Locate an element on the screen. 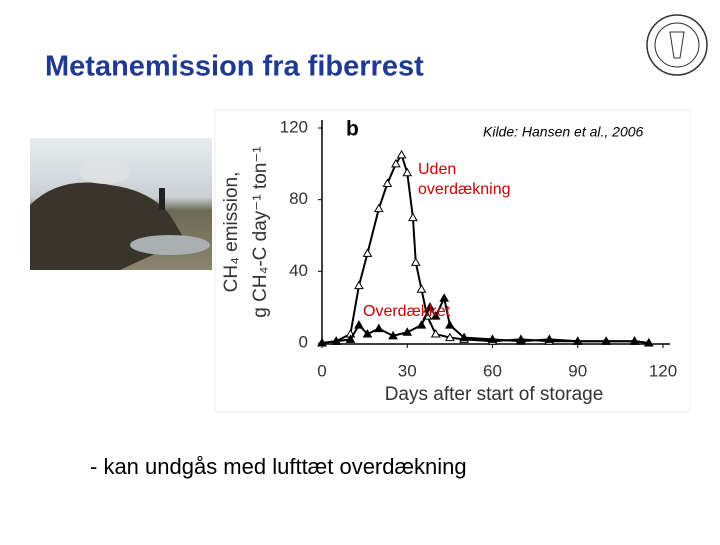 This screenshot has width=720, height=545. logo is located at coordinates (677, 45).